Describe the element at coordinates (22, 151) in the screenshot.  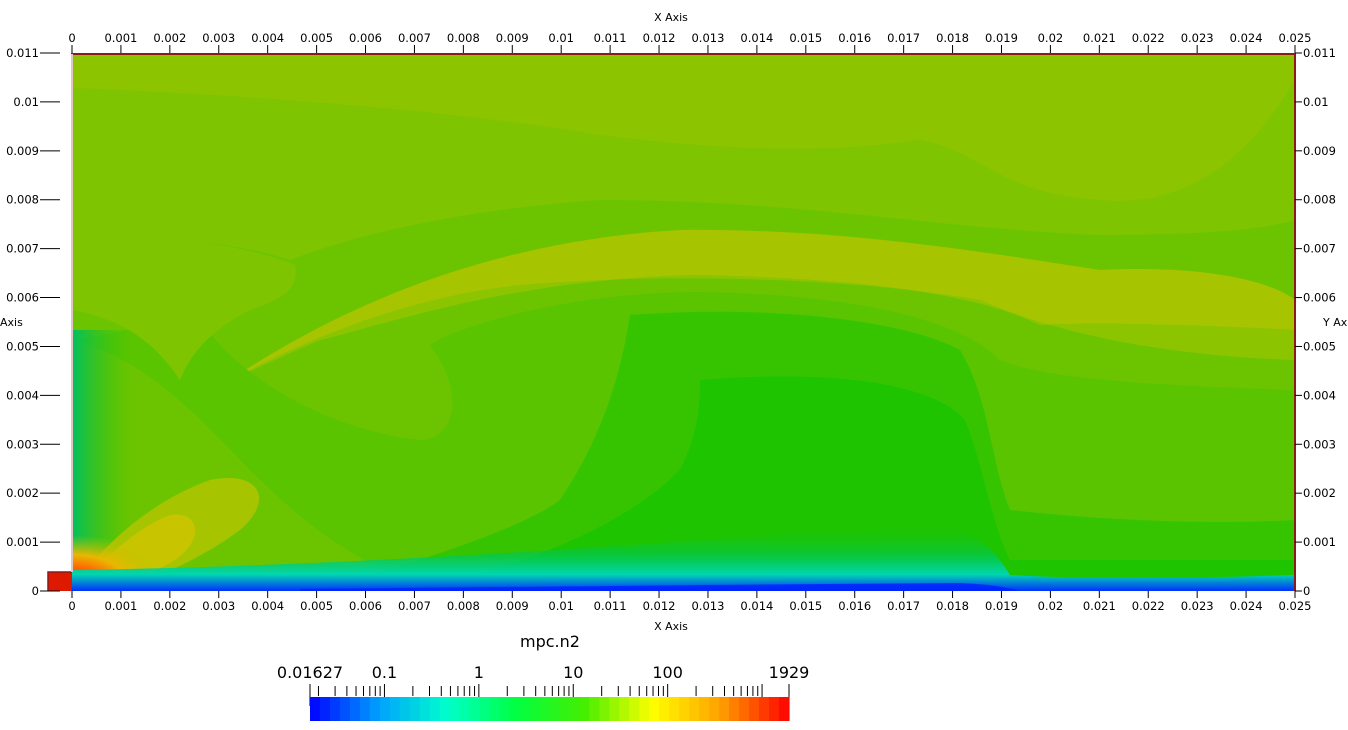
I see `y-tick-label-left: 0.009` at that location.